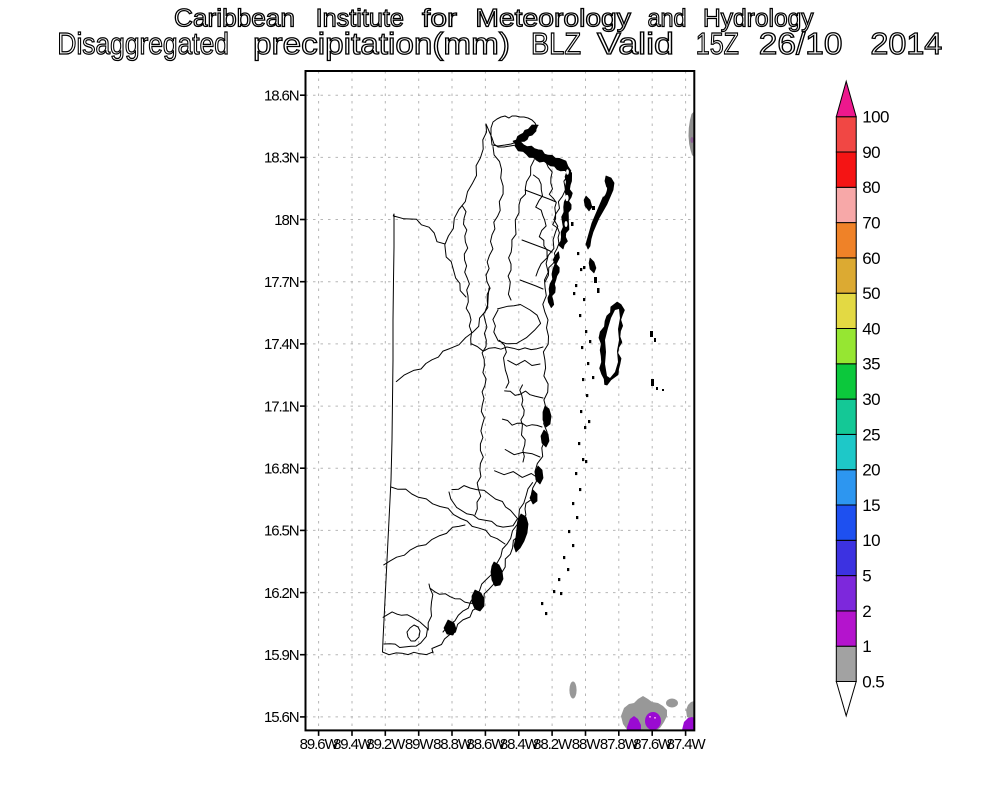  I want to click on svg-text: 88.6W, so click(486, 744).